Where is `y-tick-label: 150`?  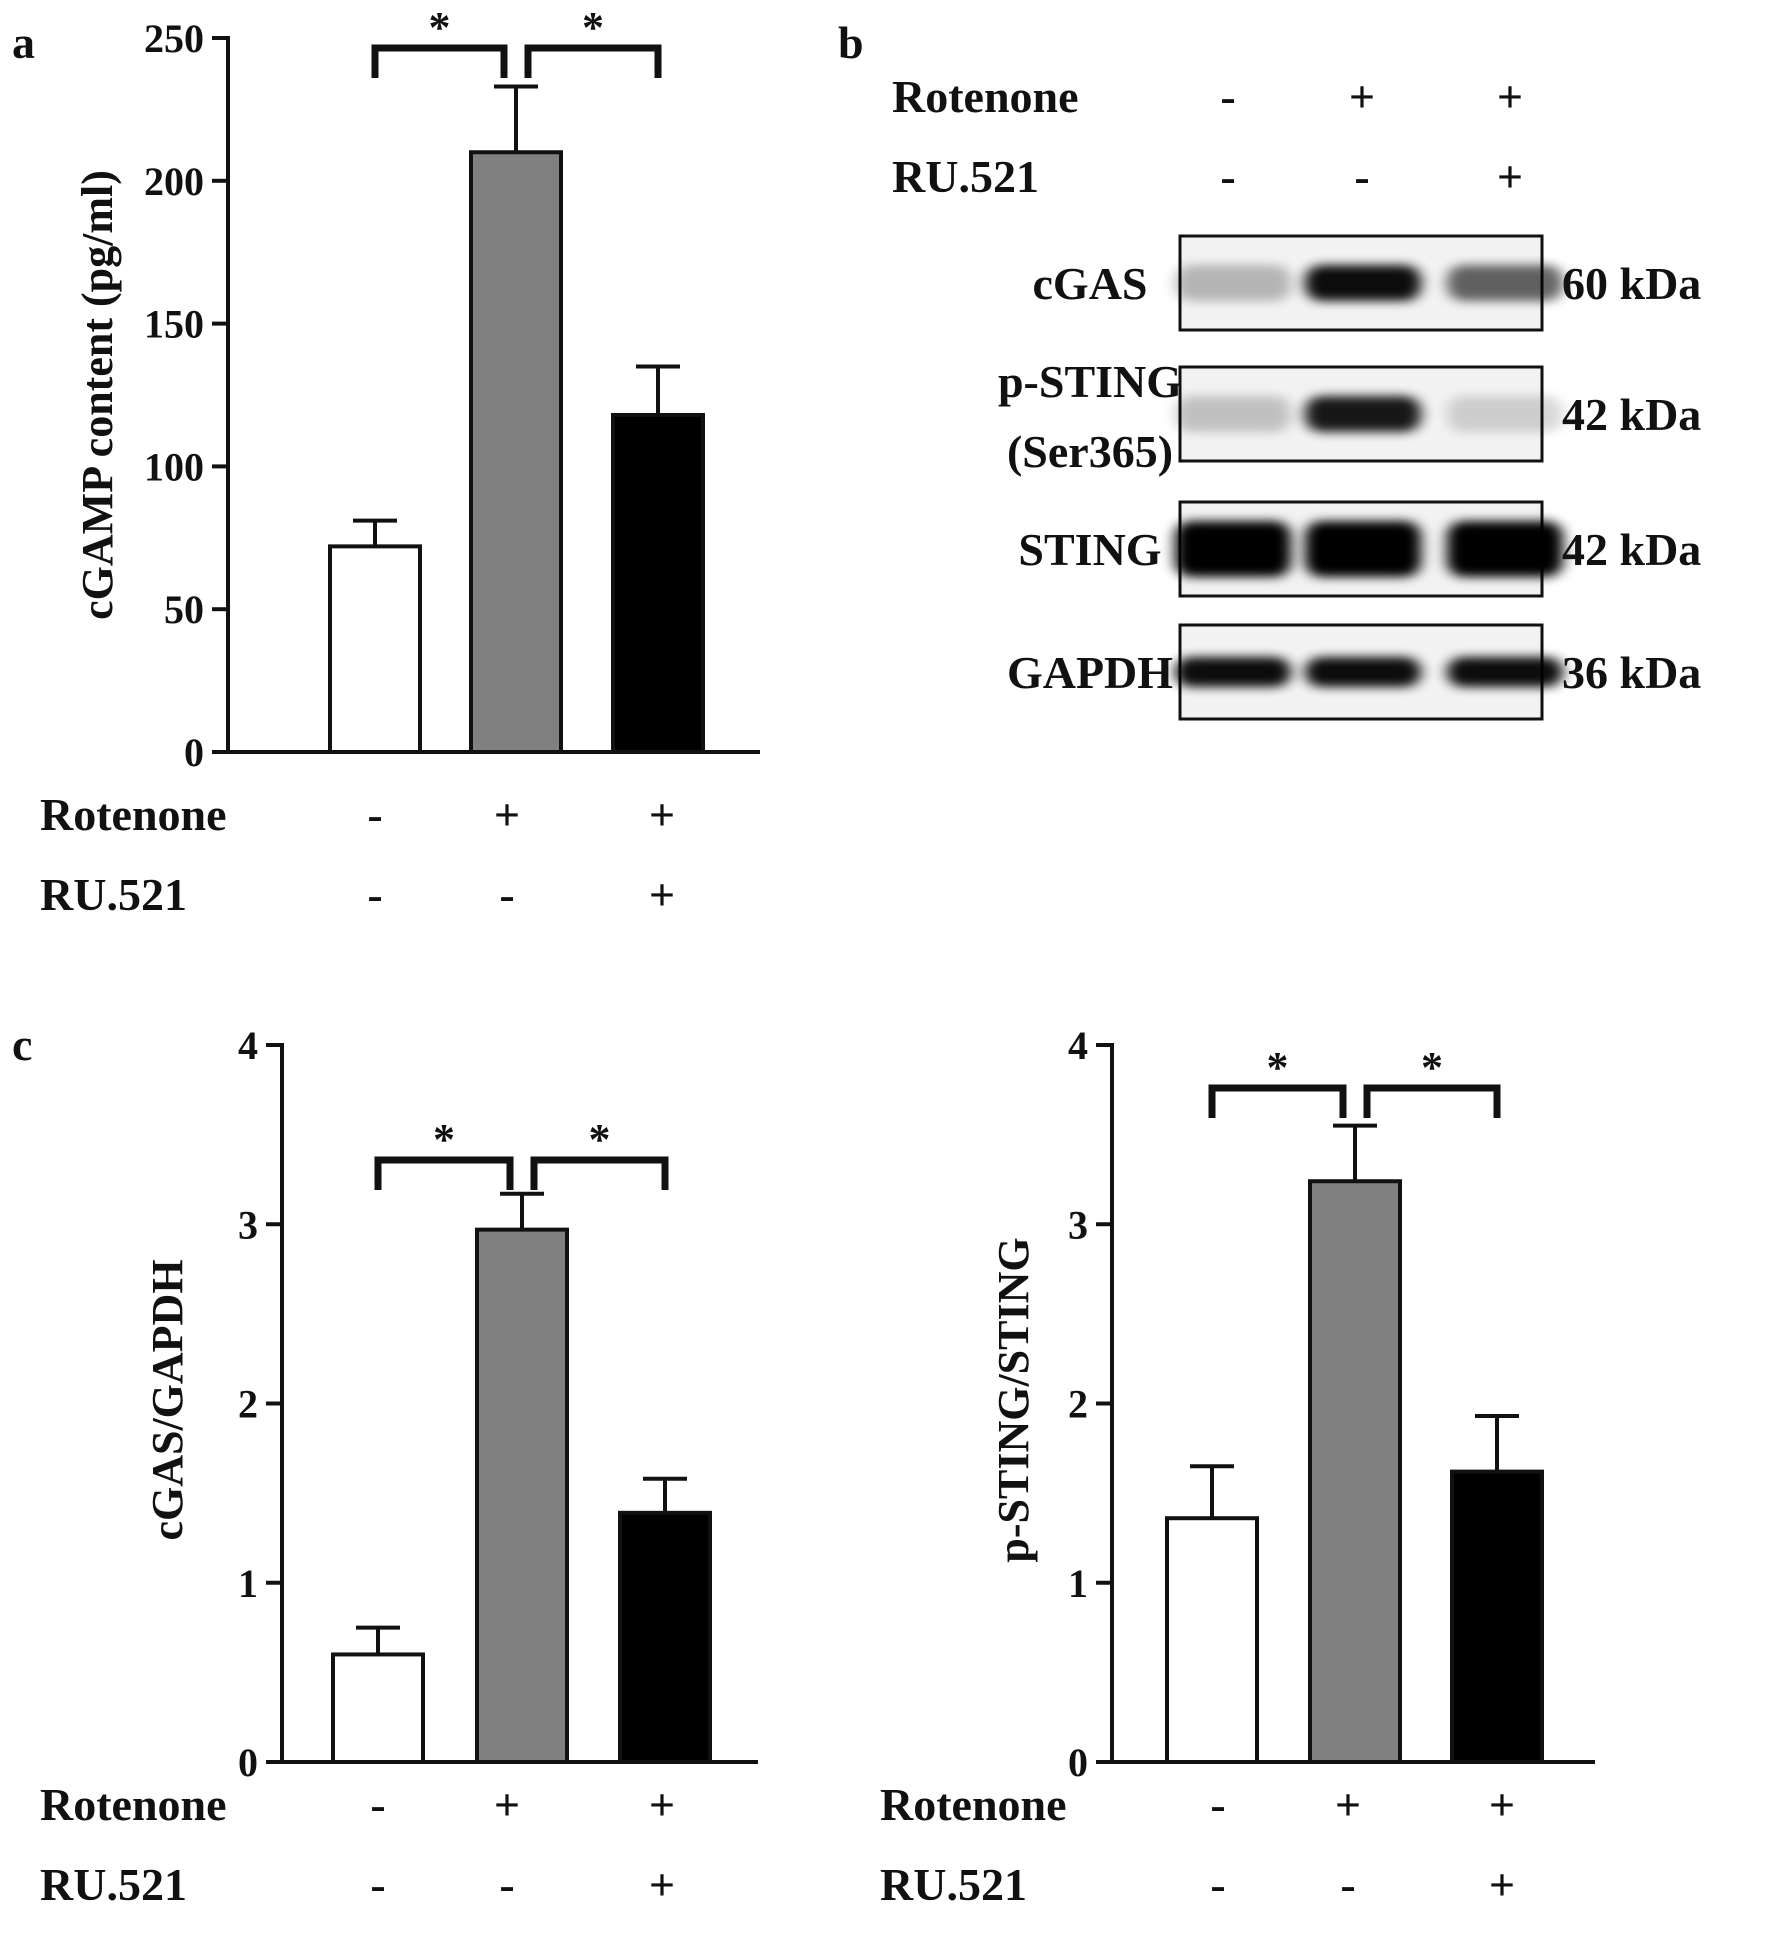 y-tick-label: 150 is located at coordinates (174, 324).